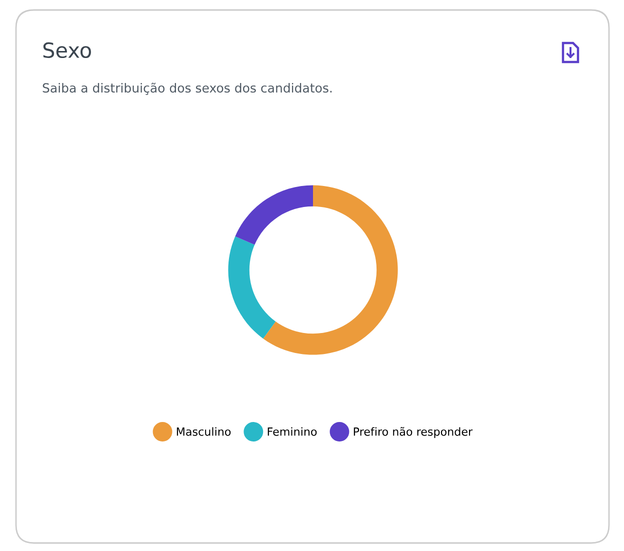 Image resolution: width=624 pixels, height=551 pixels. What do you see at coordinates (292, 431) in the screenshot?
I see `legend-label: Feminino` at bounding box center [292, 431].